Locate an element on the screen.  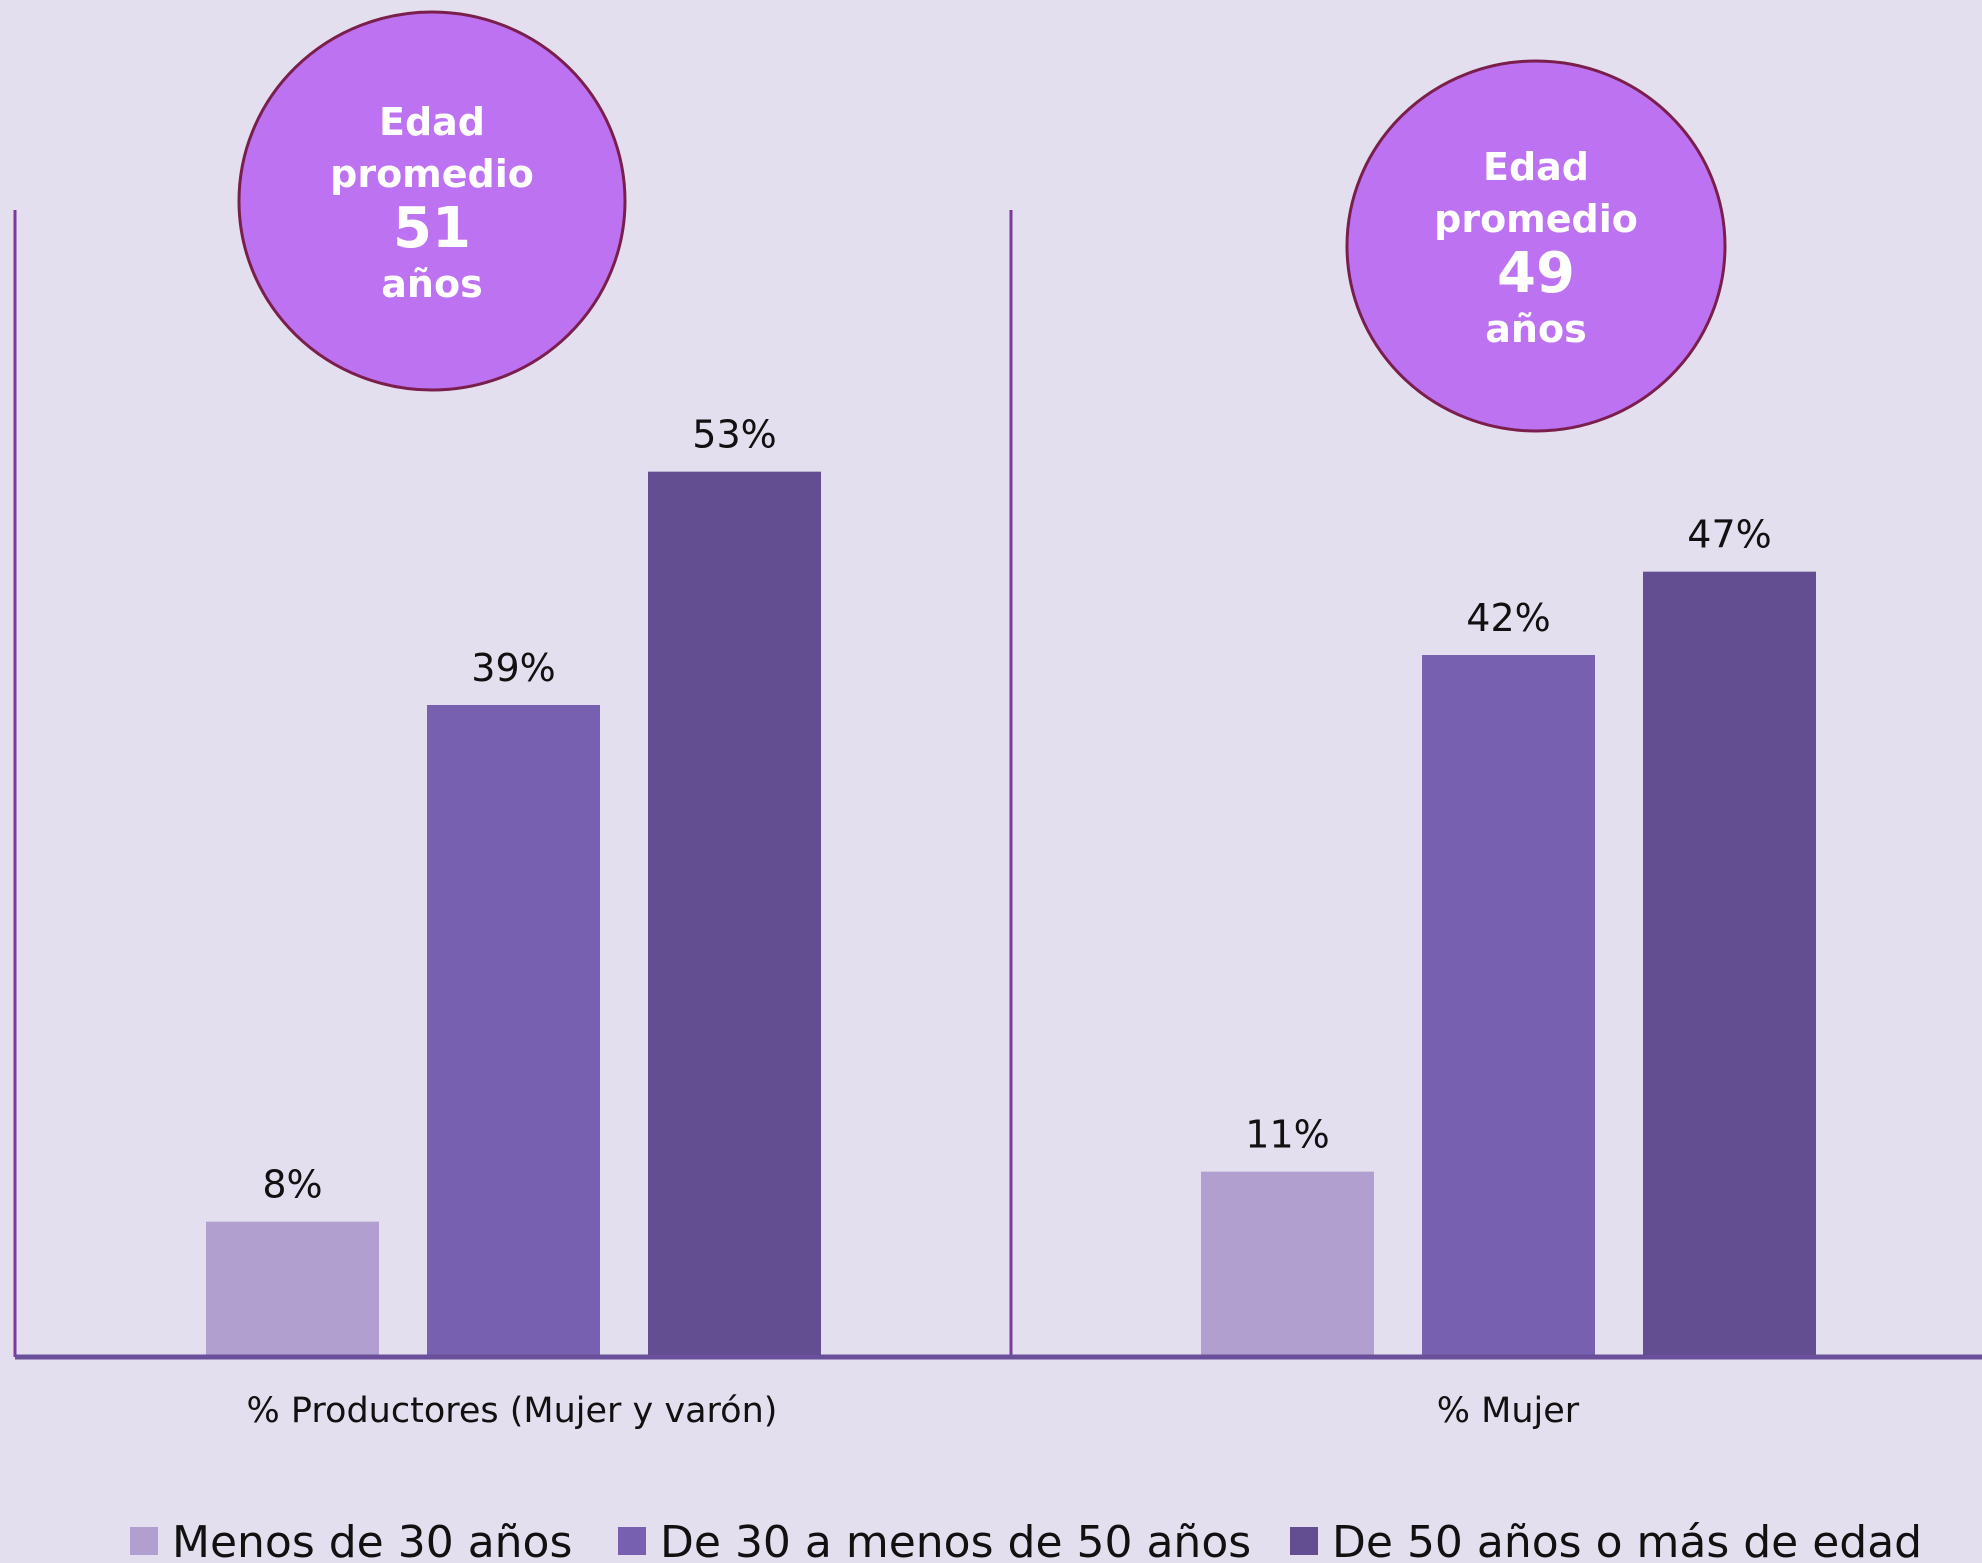
bubble-unit-2: años is located at coordinates (1535, 329).